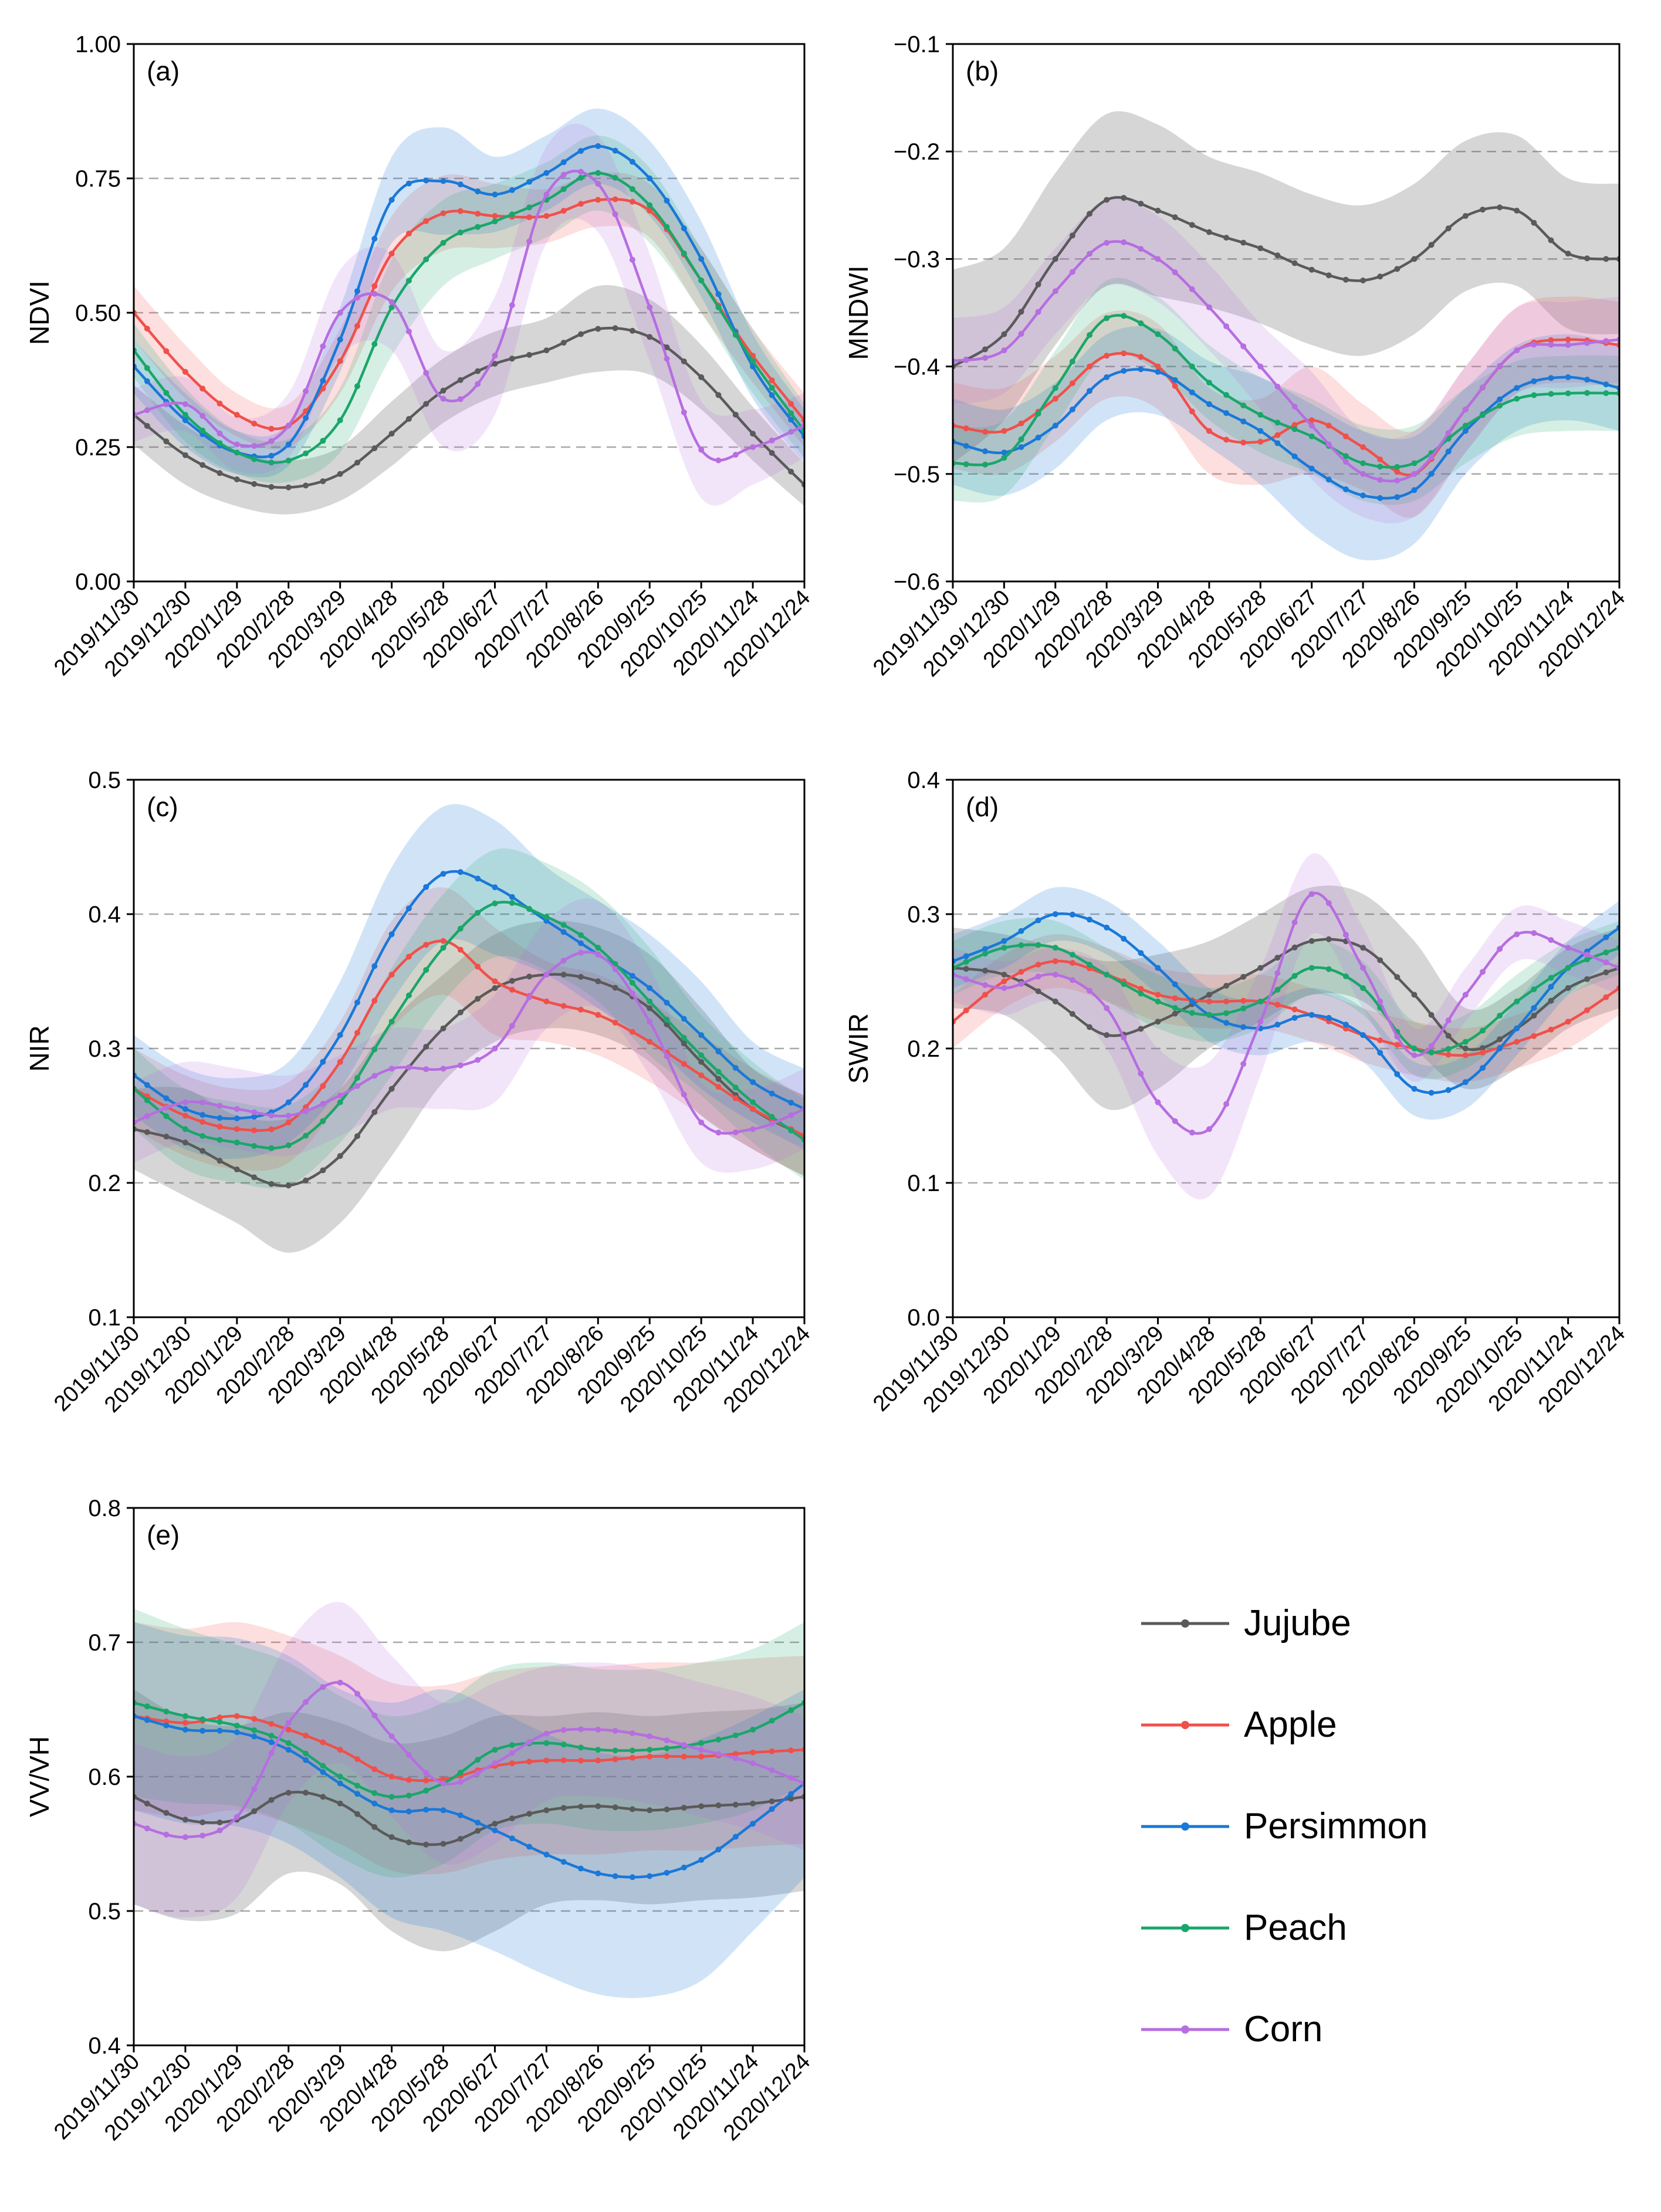  Describe the element at coordinates (1283, 2029) in the screenshot. I see `legend-label-corn: Corn` at that location.